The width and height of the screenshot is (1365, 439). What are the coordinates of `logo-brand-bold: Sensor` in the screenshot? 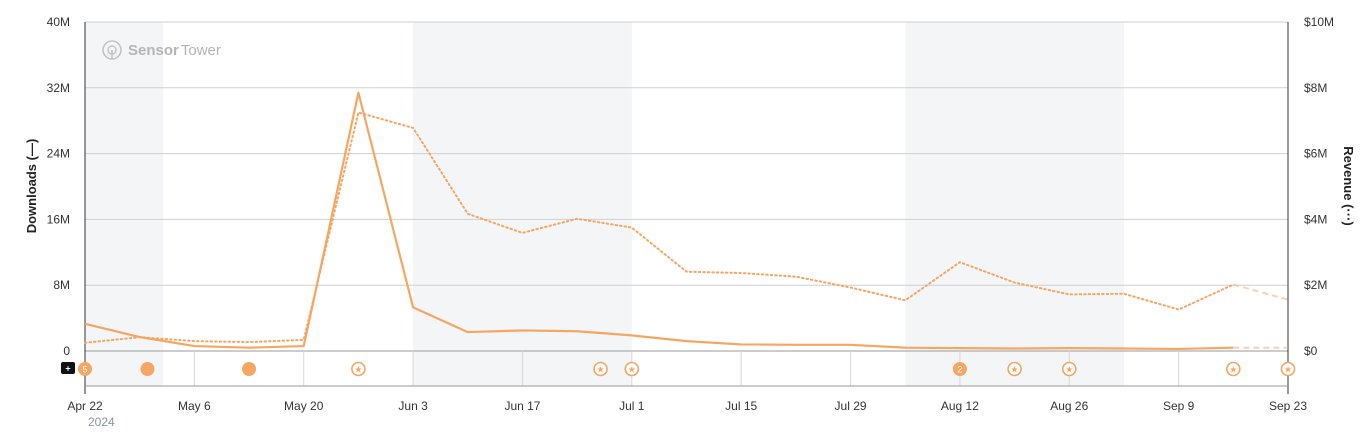 It's located at (153, 50).